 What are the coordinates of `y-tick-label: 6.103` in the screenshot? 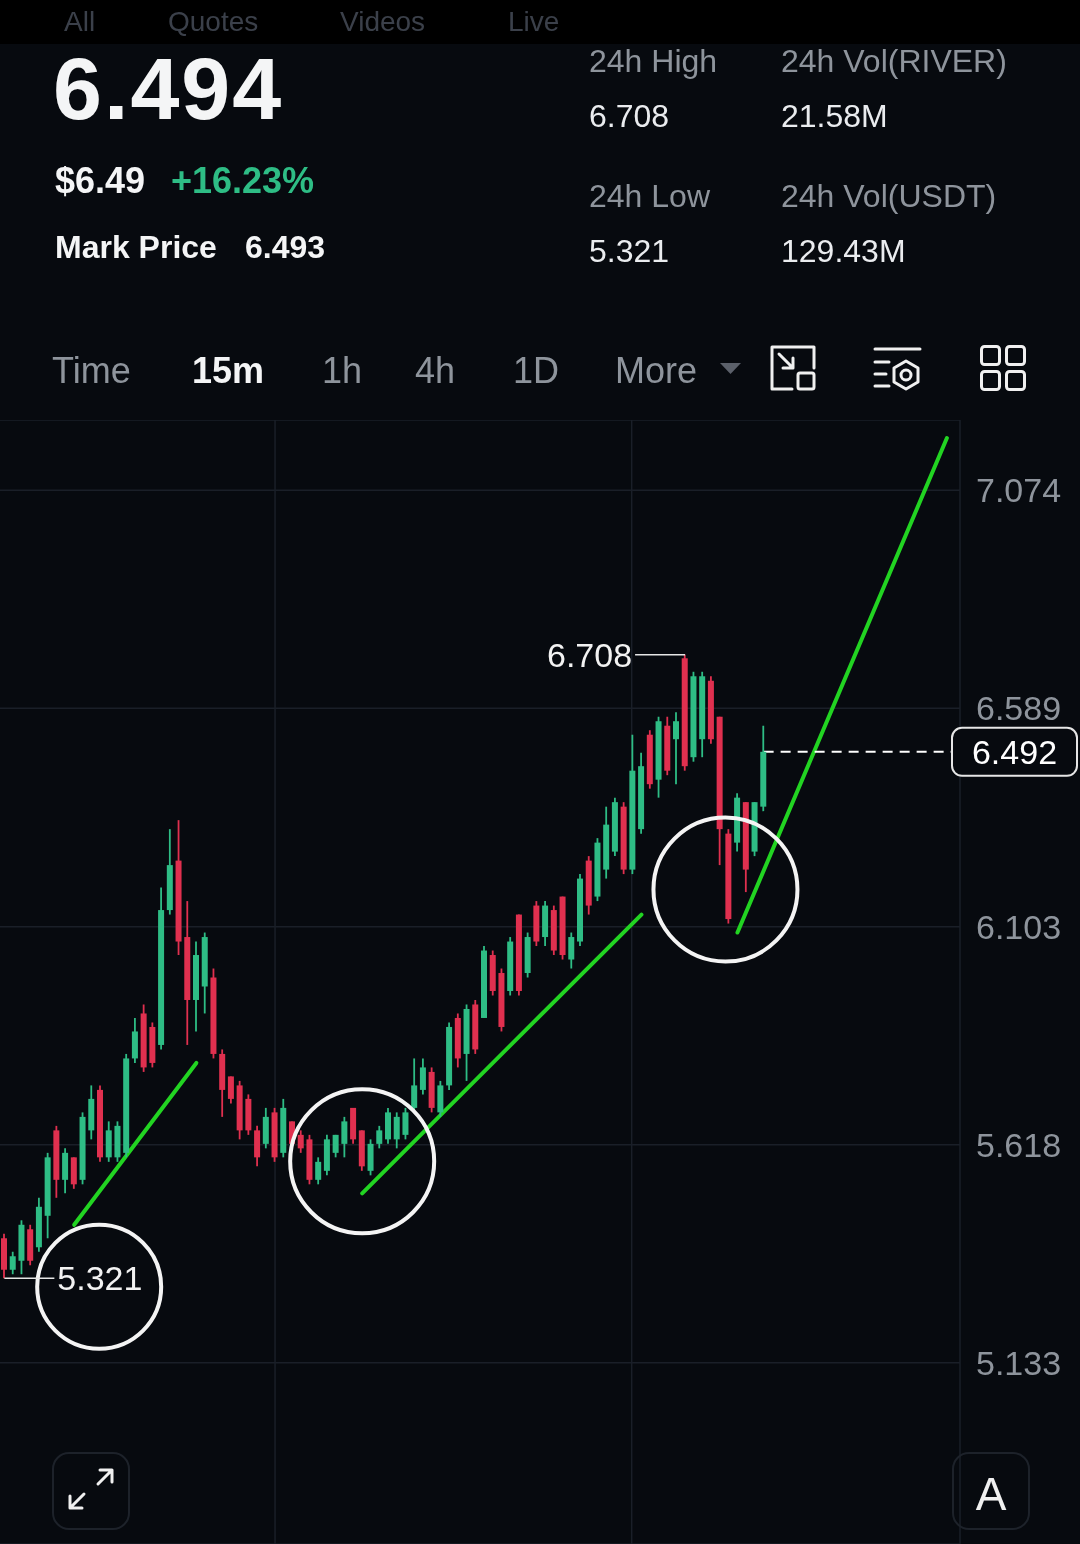 It's located at (1019, 926).